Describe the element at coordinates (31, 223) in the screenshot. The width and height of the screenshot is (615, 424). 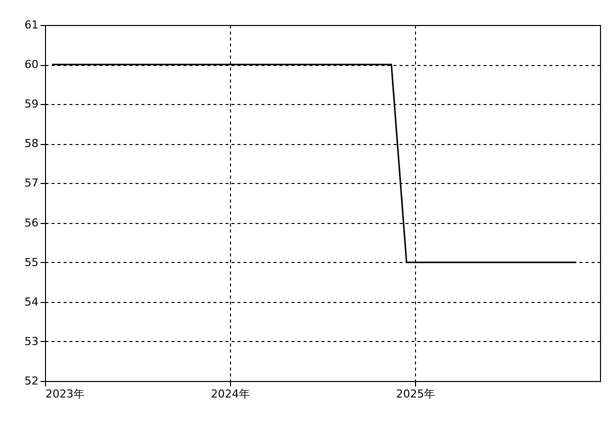
I see `y-tick-label: 56` at that location.